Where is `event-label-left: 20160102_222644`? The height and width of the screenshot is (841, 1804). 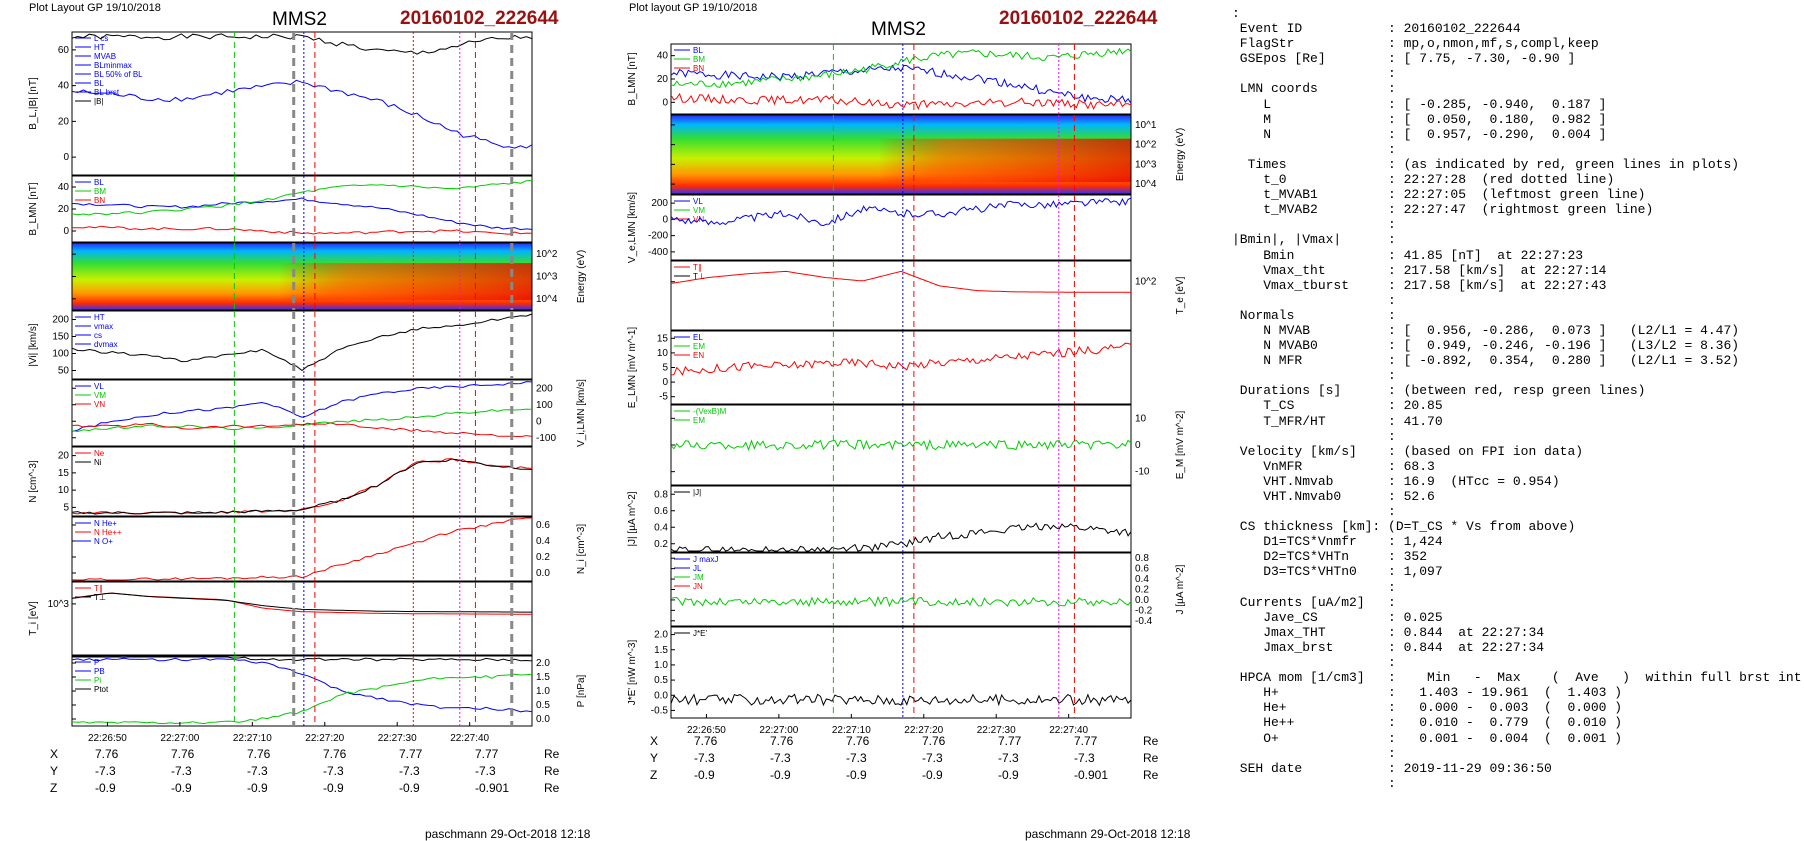
event-label-left: 20160102_222644 is located at coordinates (479, 18).